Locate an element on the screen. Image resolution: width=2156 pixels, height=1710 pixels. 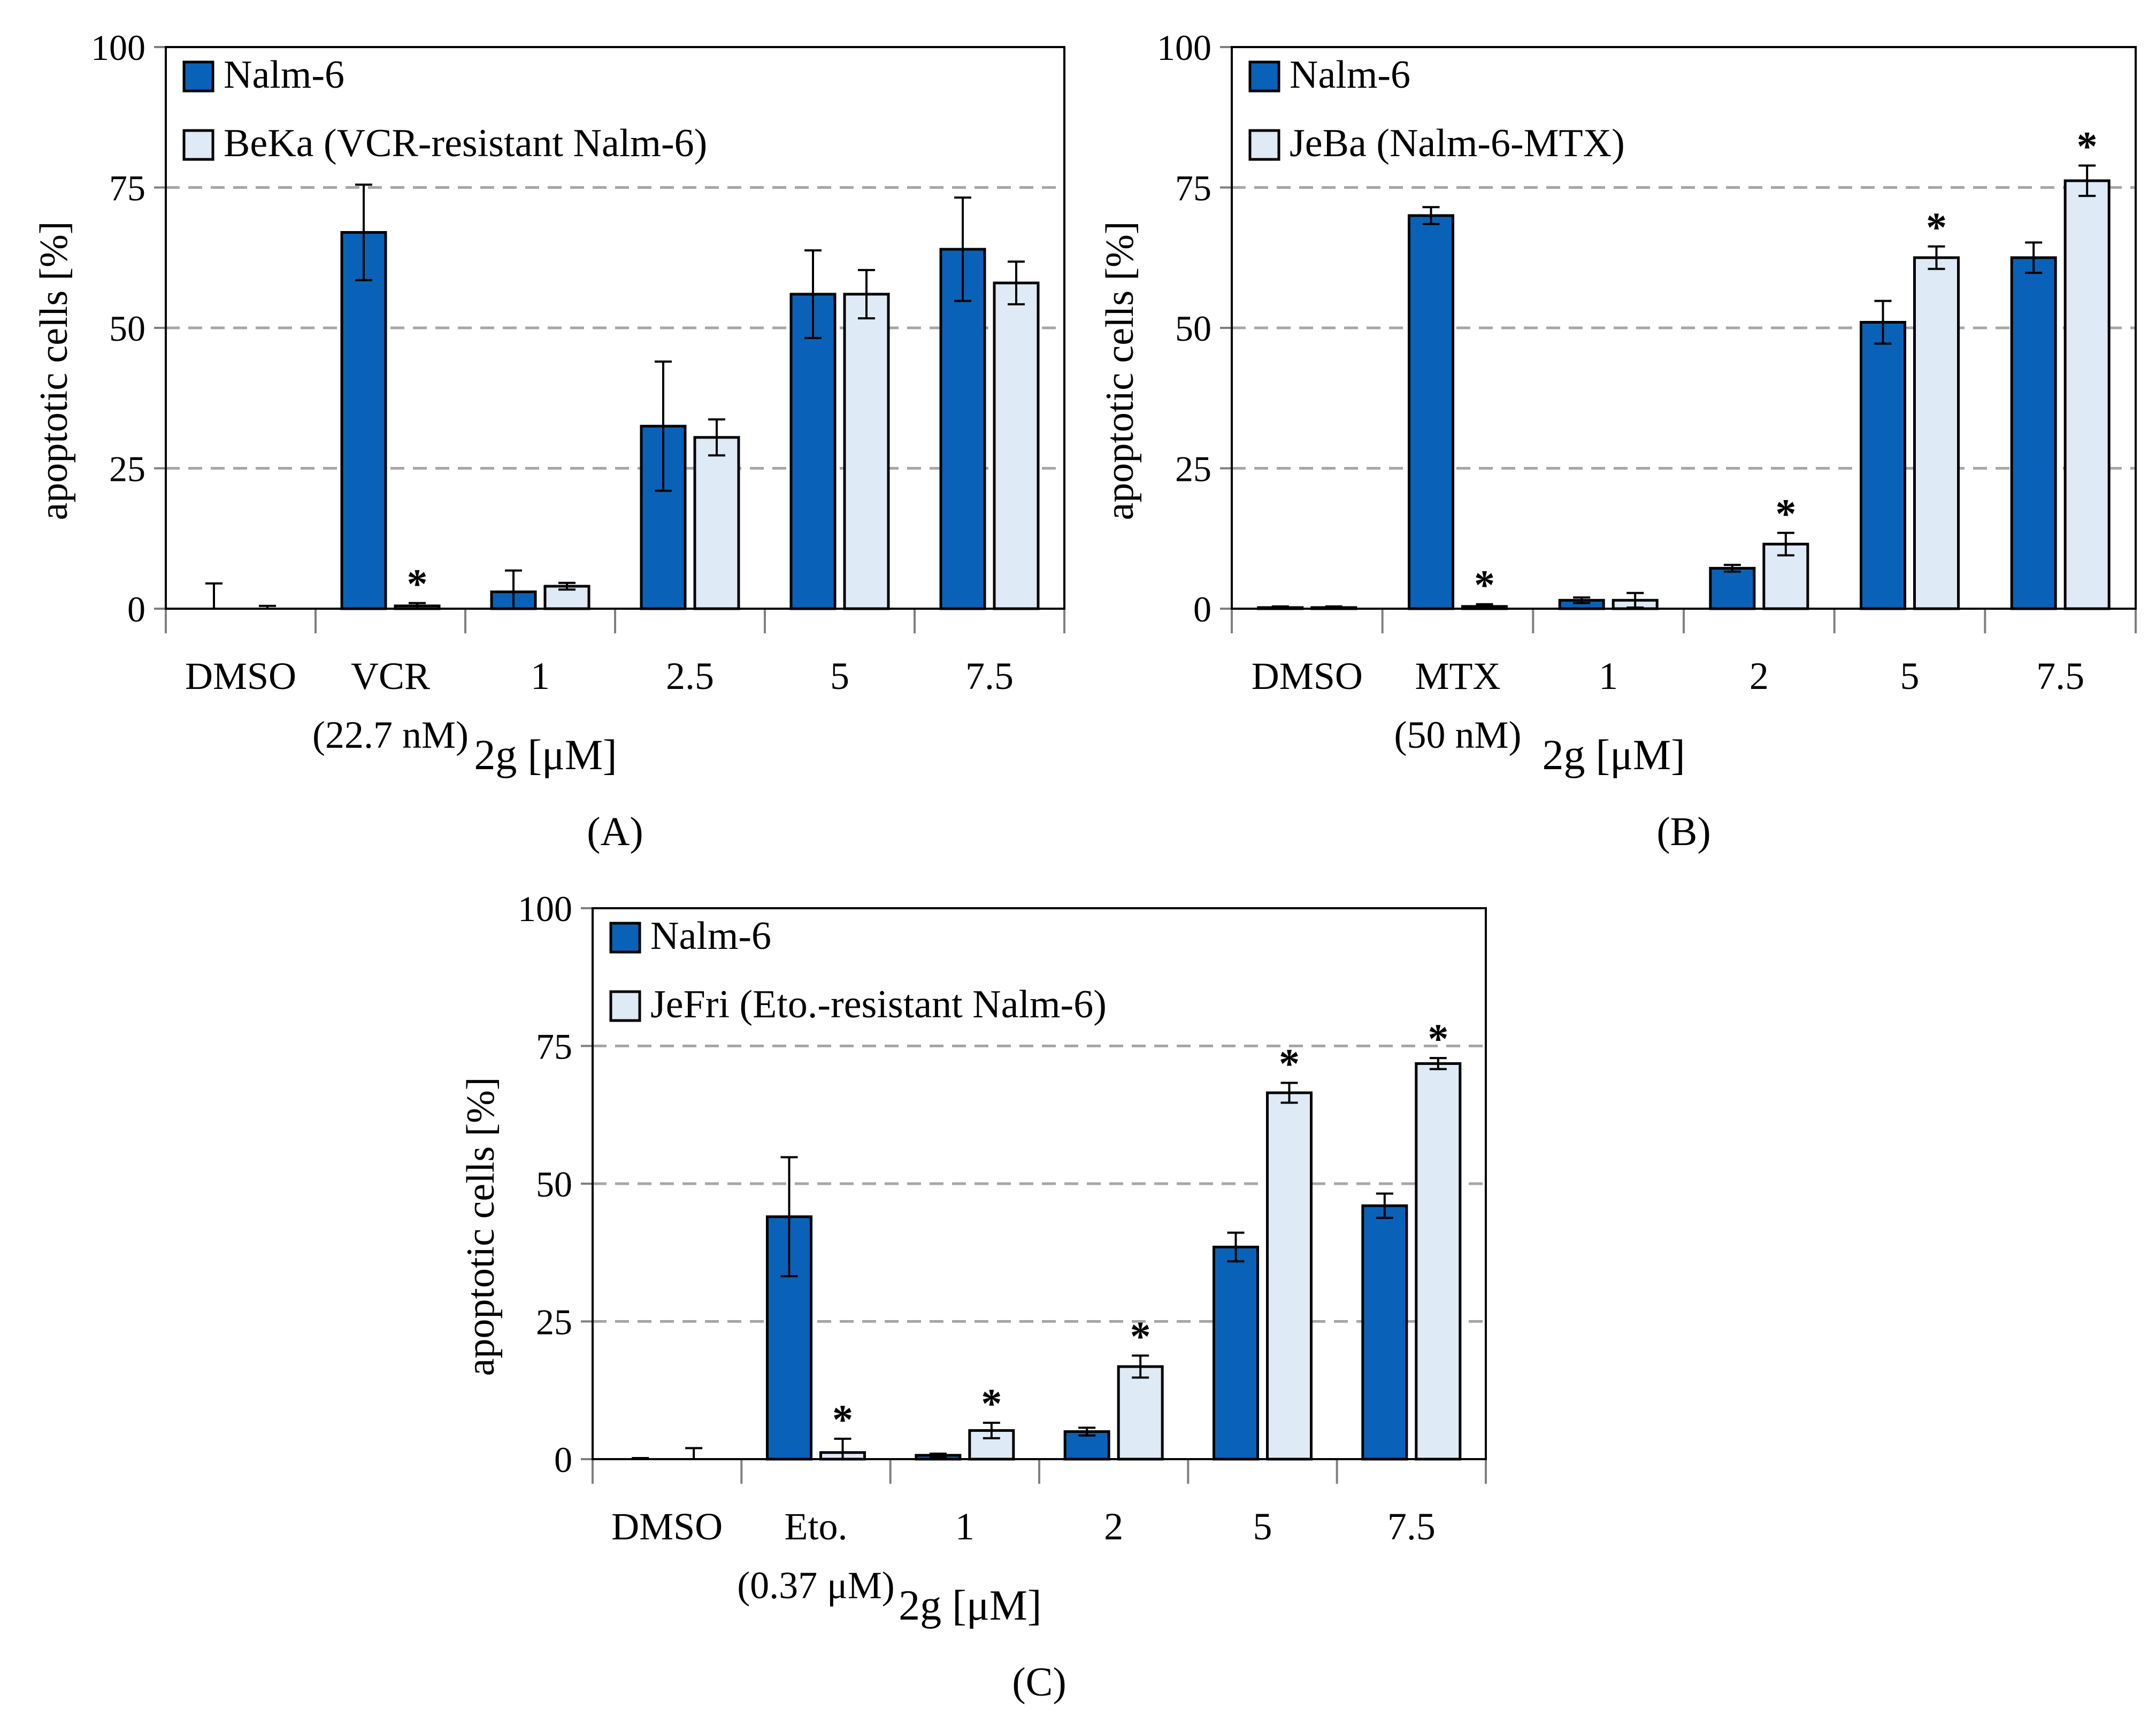
x-category-sublabel: (22.7 nM) is located at coordinates (391, 735).